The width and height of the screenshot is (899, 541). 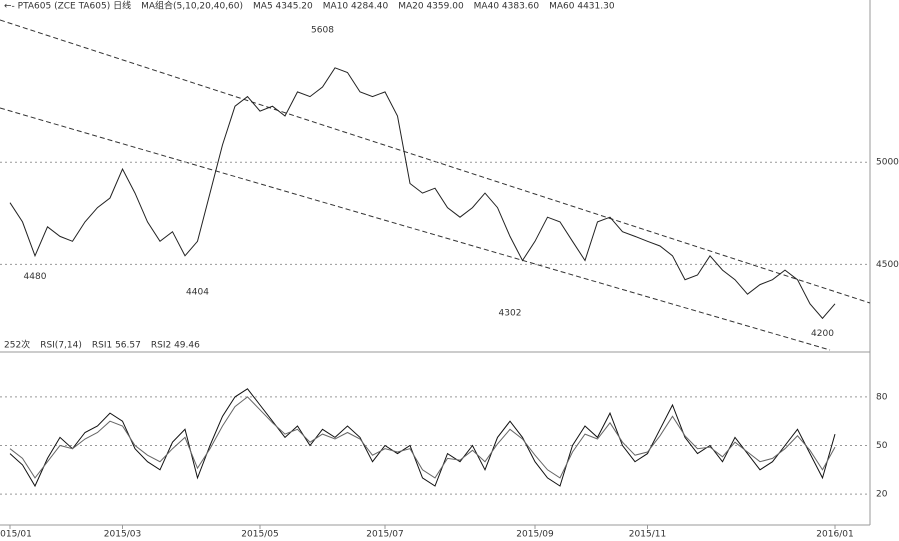 I want to click on price-annotation: 4302, so click(x=510, y=313).